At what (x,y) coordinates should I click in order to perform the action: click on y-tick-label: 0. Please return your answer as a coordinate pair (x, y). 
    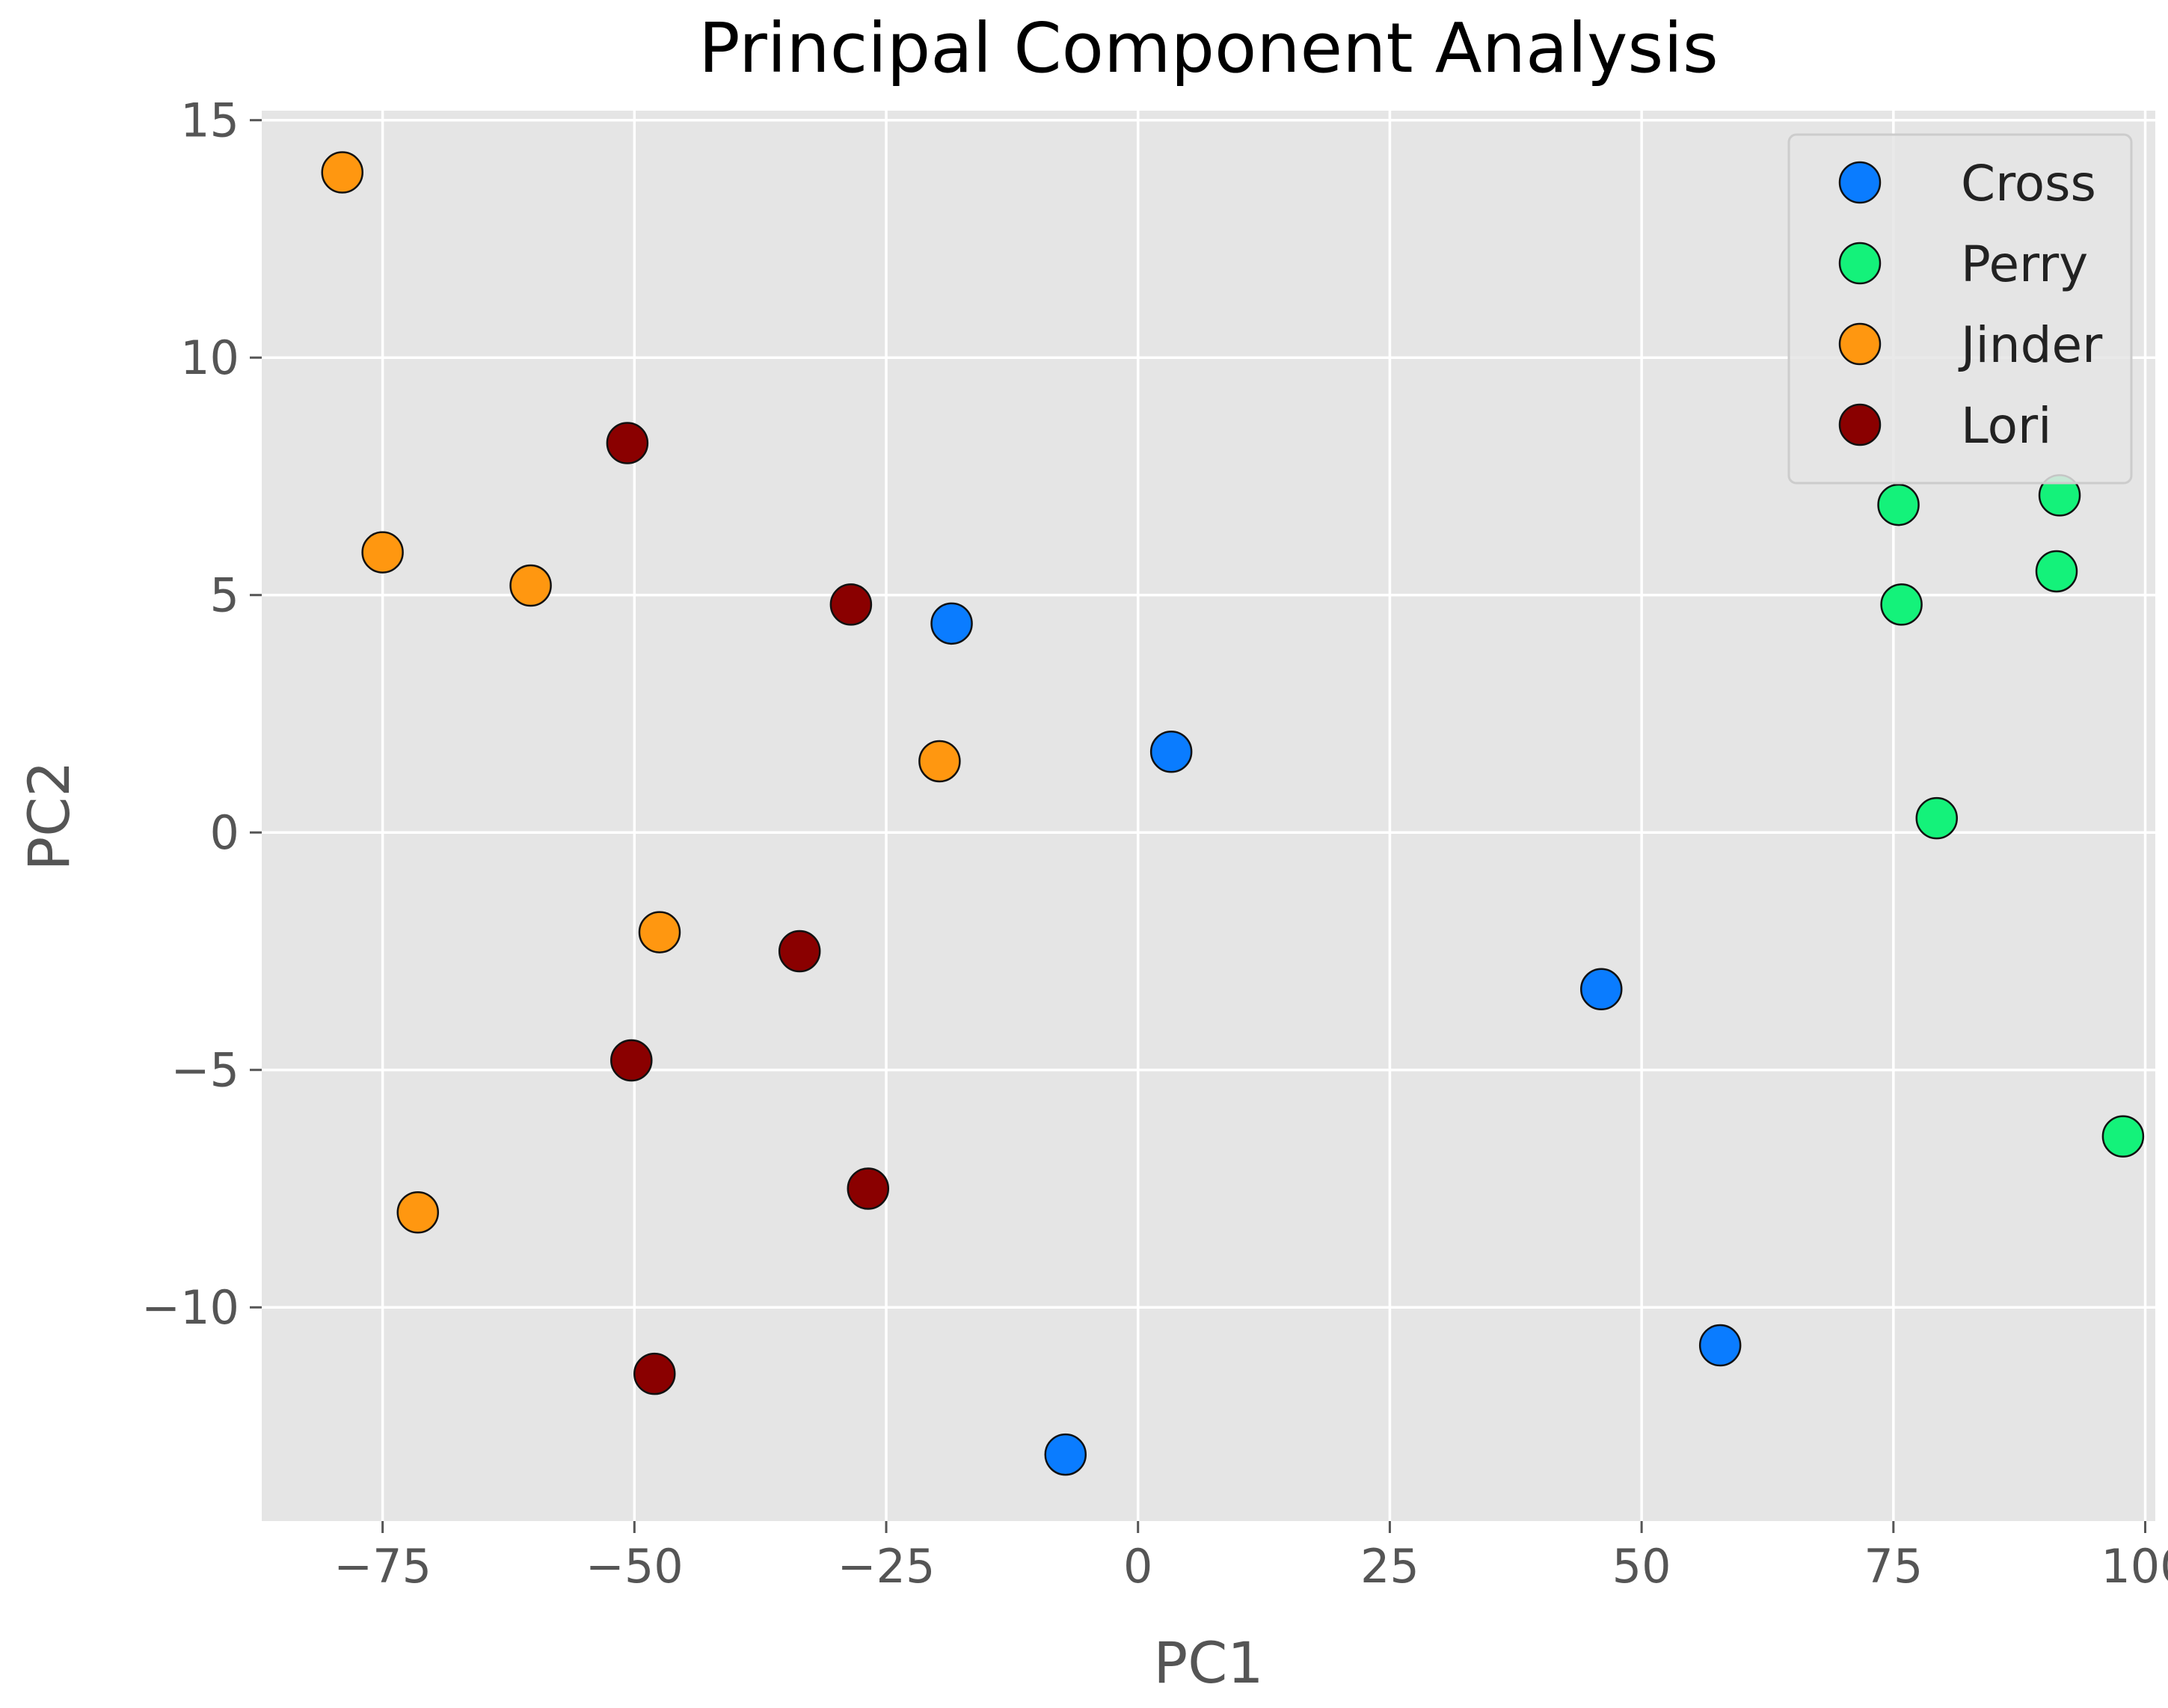
    Looking at the image, I should click on (224, 832).